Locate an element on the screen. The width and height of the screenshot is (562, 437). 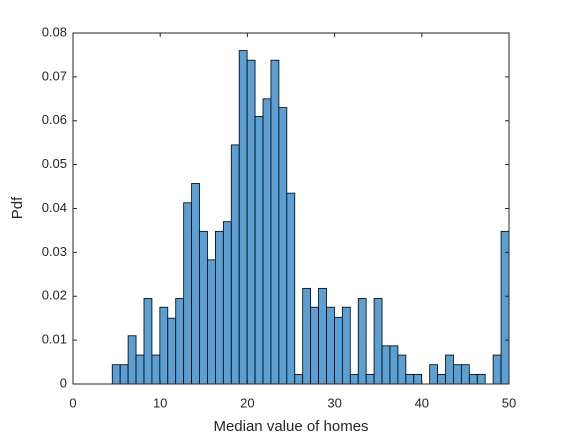
y-tick-label: 0.06 is located at coordinates (54, 119).